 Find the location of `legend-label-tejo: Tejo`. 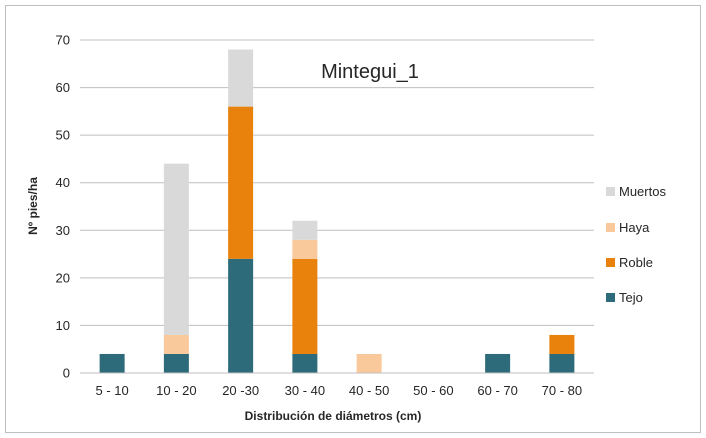

legend-label-tejo: Tejo is located at coordinates (631, 297).